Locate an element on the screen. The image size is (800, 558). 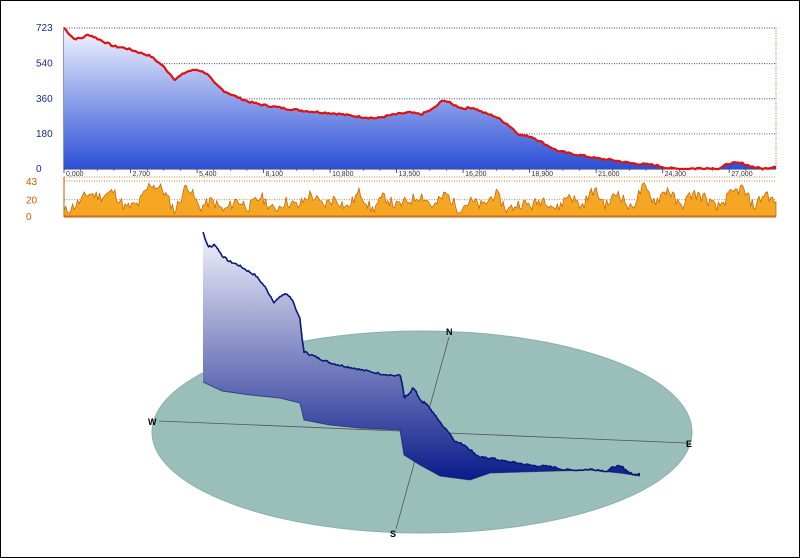
elevation-x-tick-label: 13,500 is located at coordinates (410, 174).